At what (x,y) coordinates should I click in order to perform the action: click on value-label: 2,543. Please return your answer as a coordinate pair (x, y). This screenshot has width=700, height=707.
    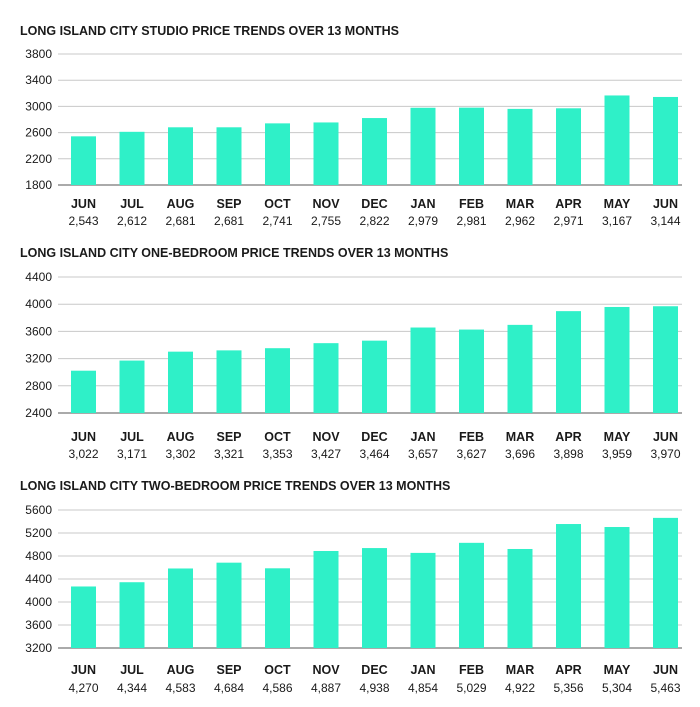
    Looking at the image, I should click on (83, 221).